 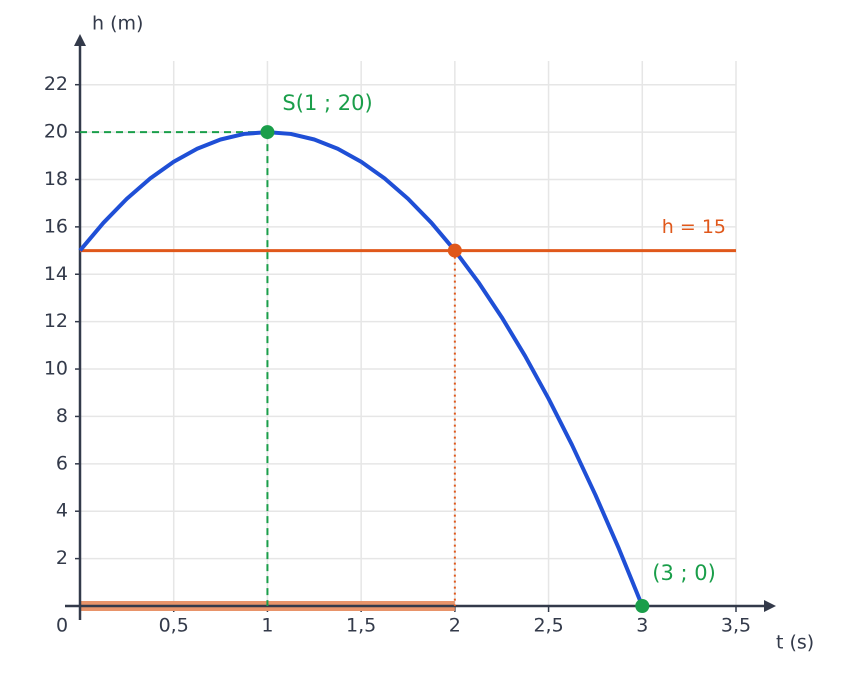 I want to click on x-tick-label: 1, so click(x=267, y=626).